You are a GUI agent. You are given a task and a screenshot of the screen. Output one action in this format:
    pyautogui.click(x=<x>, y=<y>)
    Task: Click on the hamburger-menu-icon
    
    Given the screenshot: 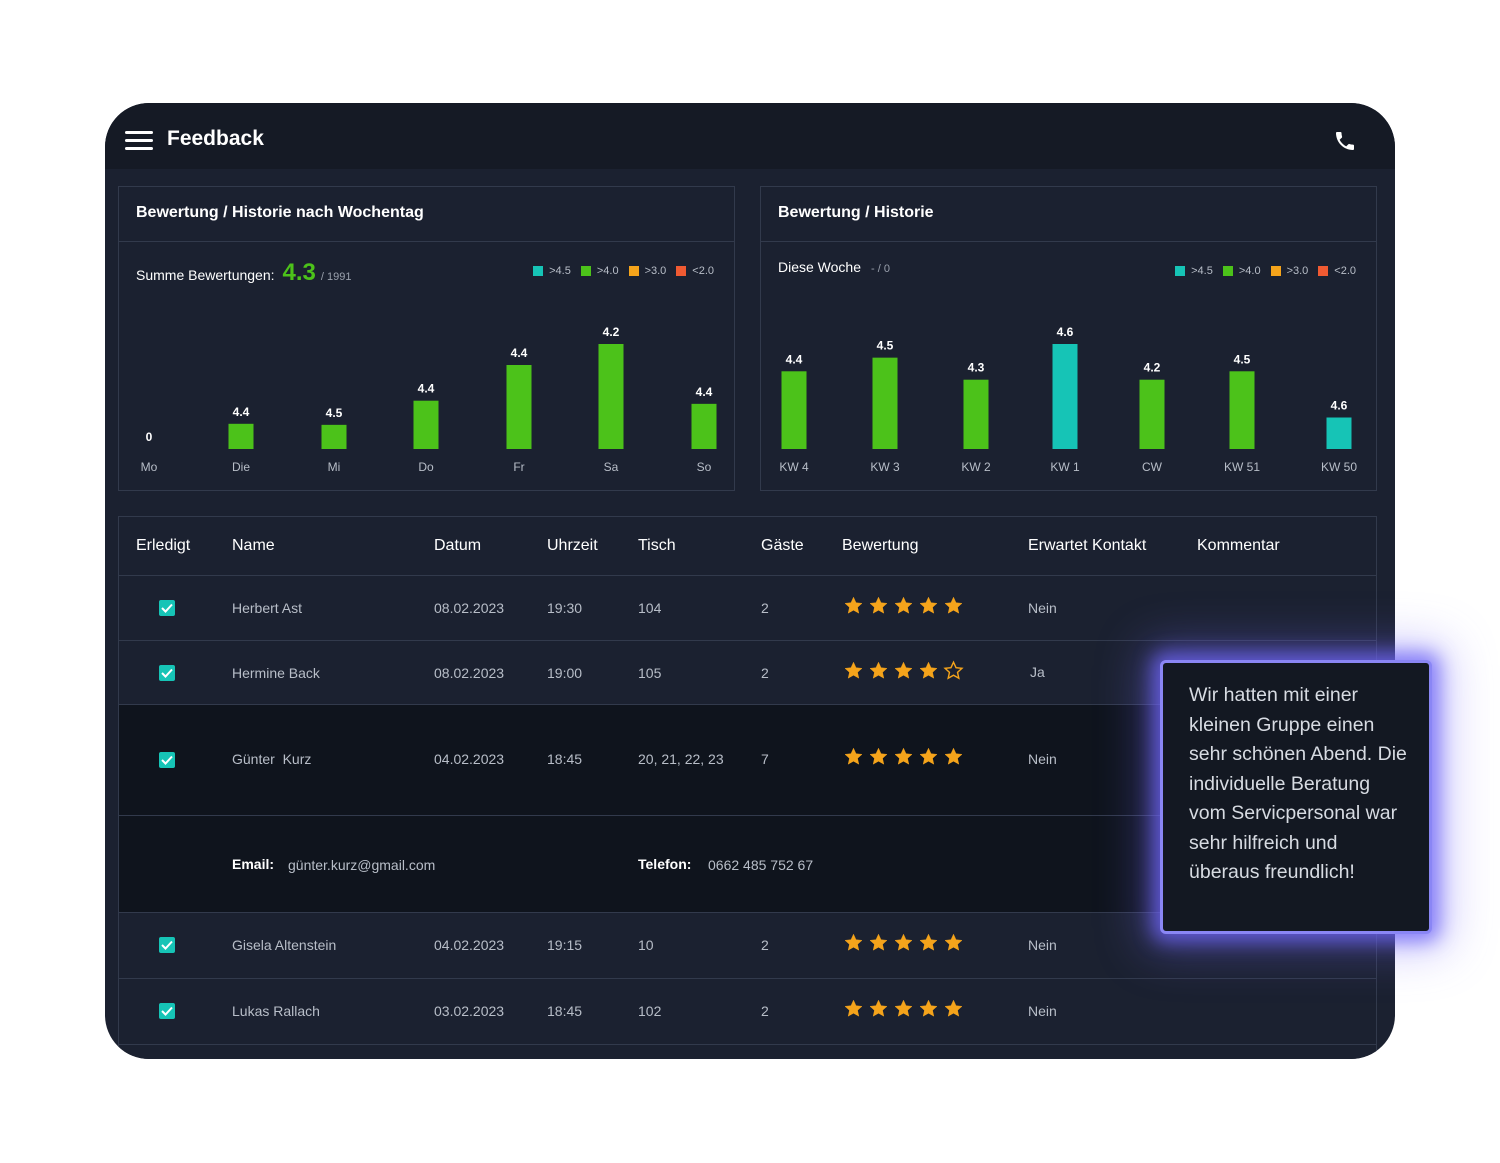 What is the action you would take?
    pyautogui.click(x=139, y=141)
    